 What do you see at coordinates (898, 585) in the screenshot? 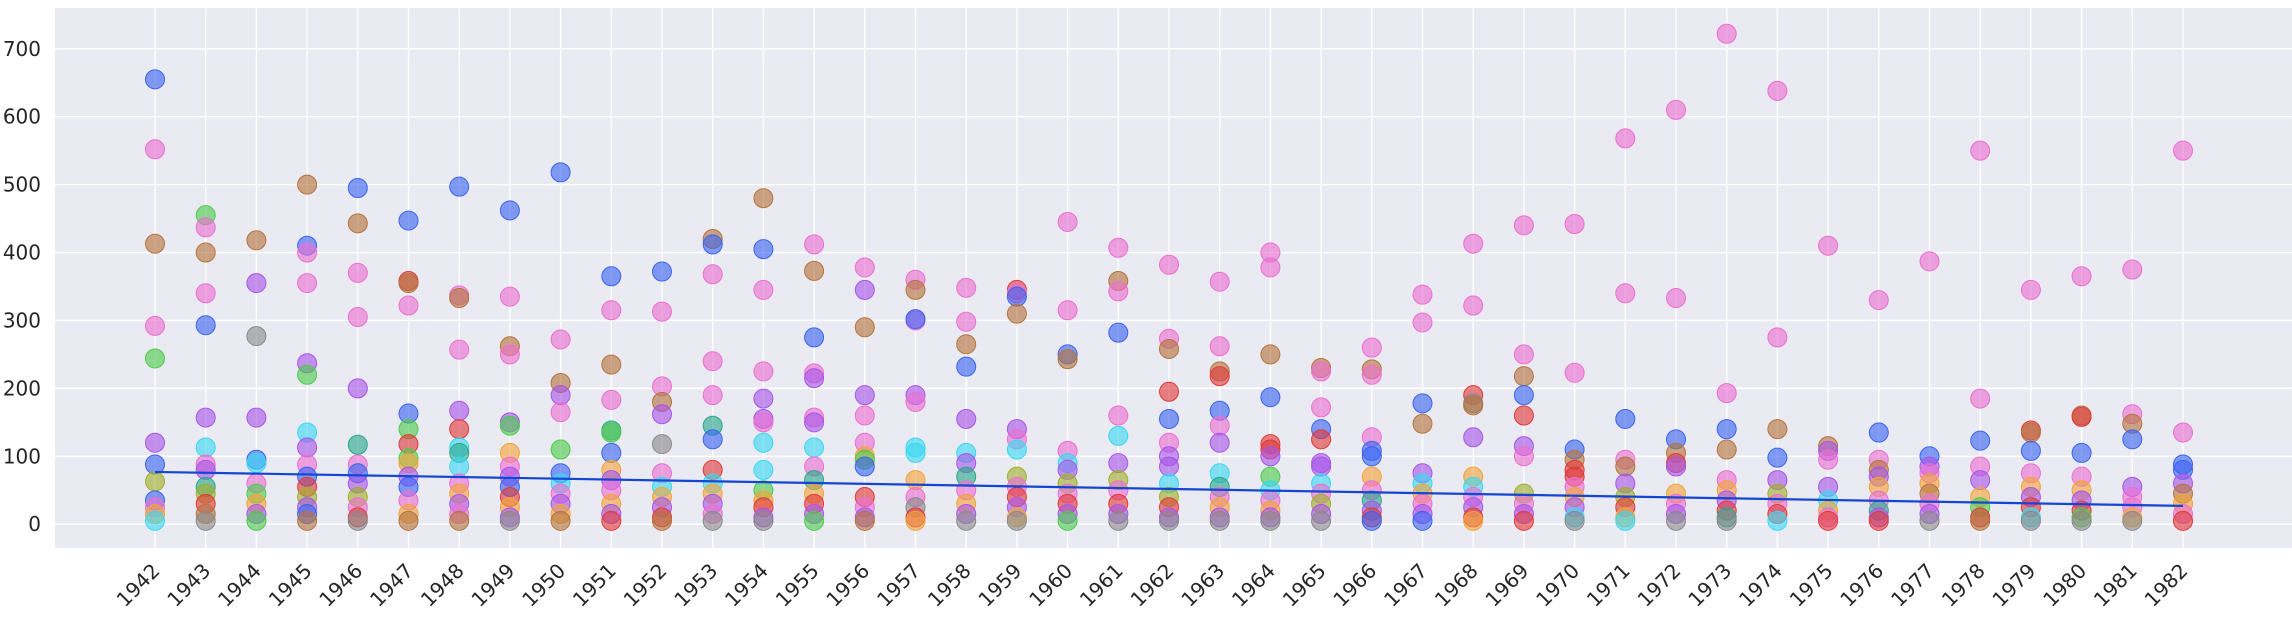
I see `x-tick-label: 1957` at bounding box center [898, 585].